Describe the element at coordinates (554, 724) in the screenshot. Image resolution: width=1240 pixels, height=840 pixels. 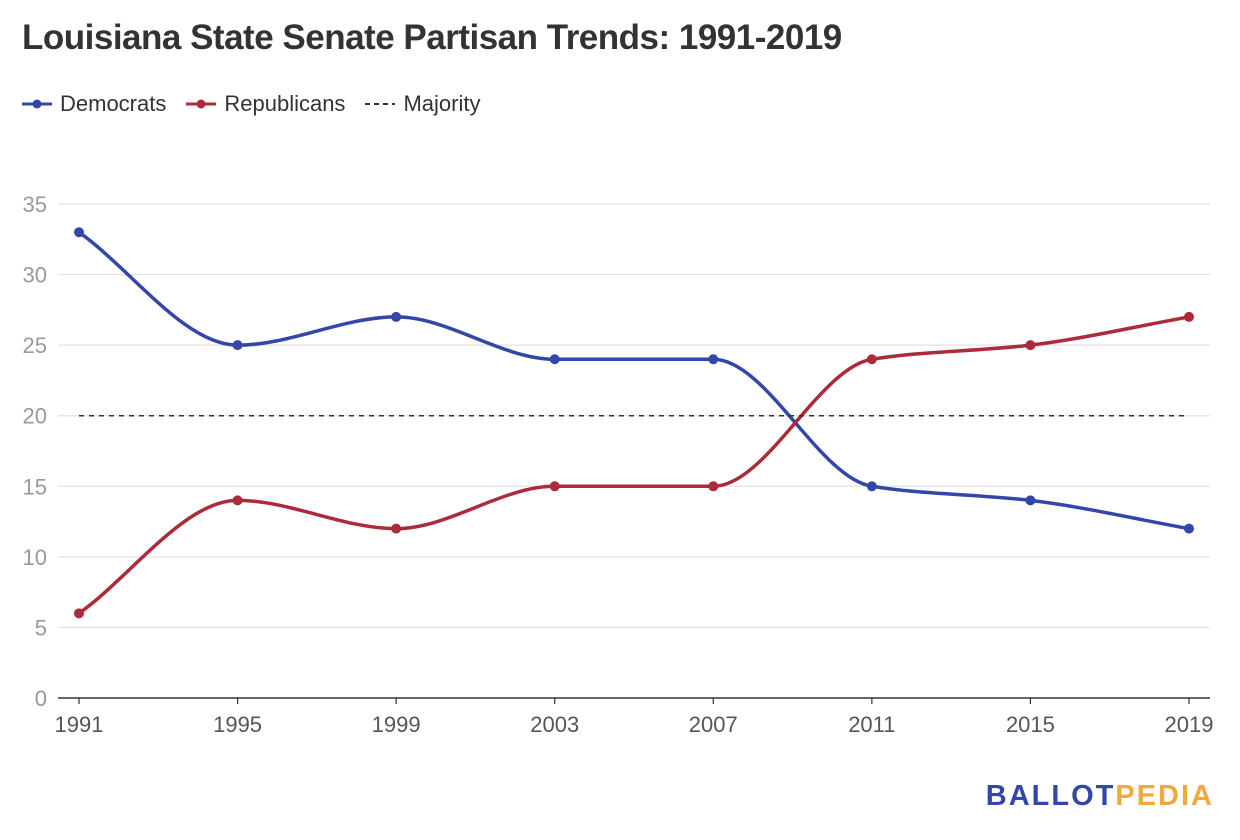
I see `x-tick-label-2003: 2003` at that location.